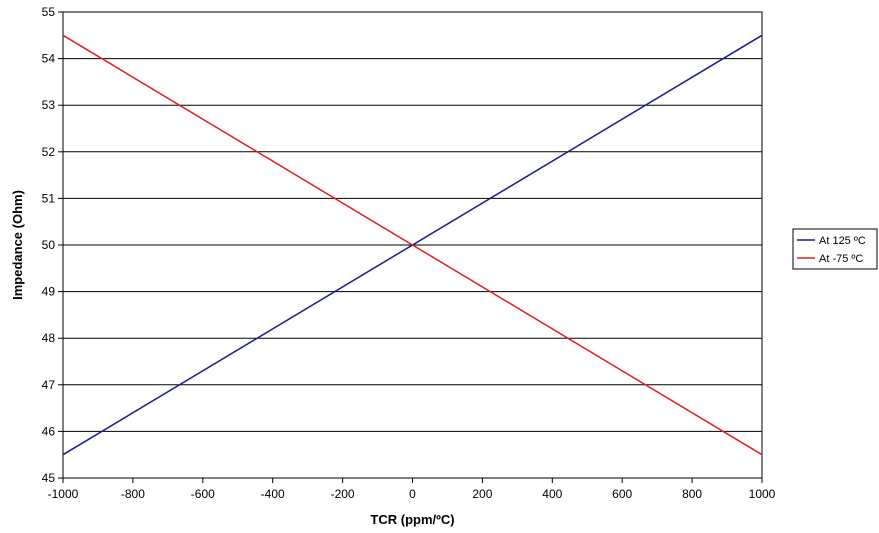  Describe the element at coordinates (17, 245) in the screenshot. I see `y-axis-title: Impedance (Ohm)` at that location.